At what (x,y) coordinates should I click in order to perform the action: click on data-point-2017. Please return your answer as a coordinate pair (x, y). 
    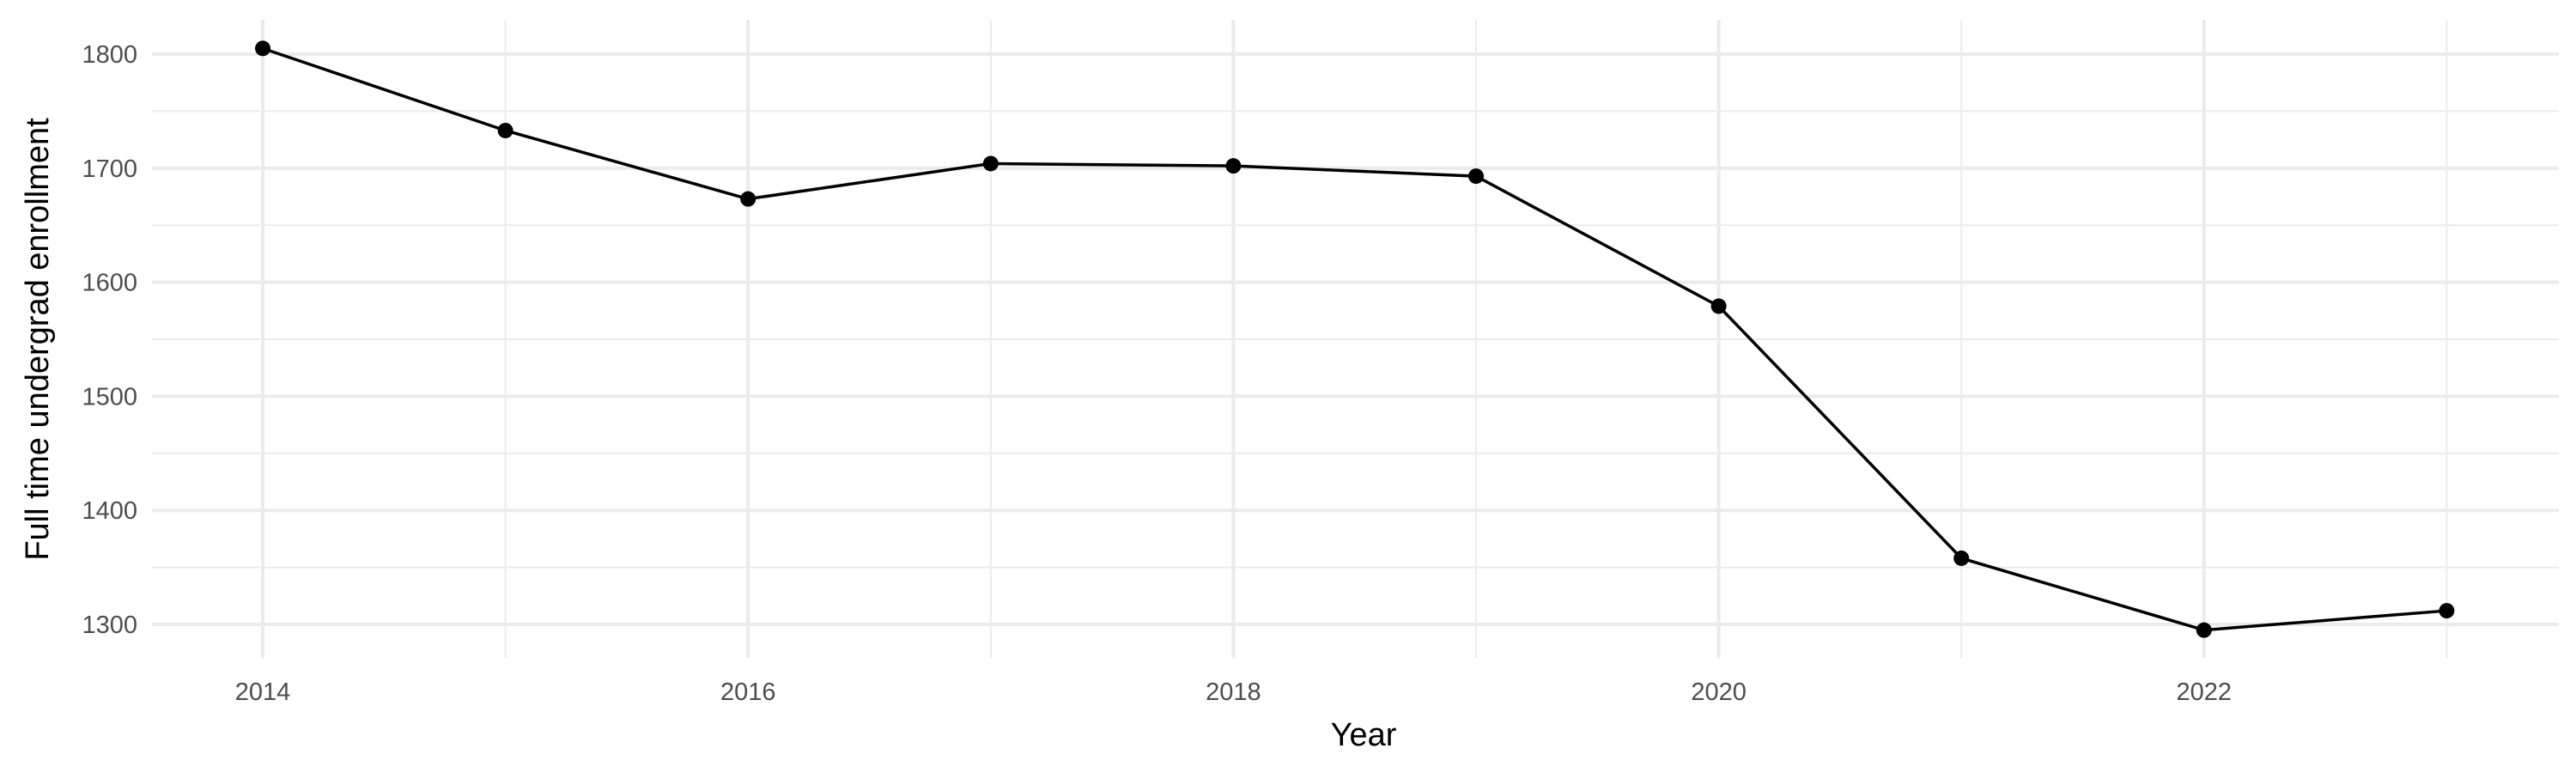
    Looking at the image, I should click on (991, 163).